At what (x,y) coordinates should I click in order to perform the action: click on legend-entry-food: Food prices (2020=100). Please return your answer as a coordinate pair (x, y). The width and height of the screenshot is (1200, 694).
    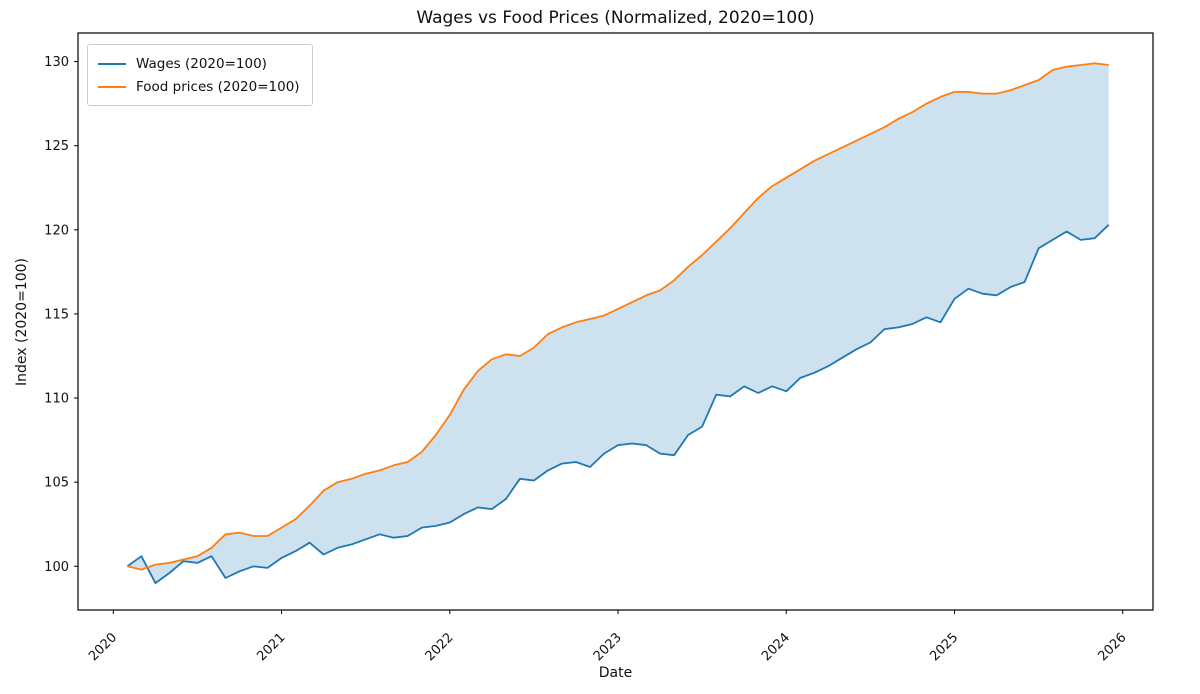
    Looking at the image, I should click on (199, 86).